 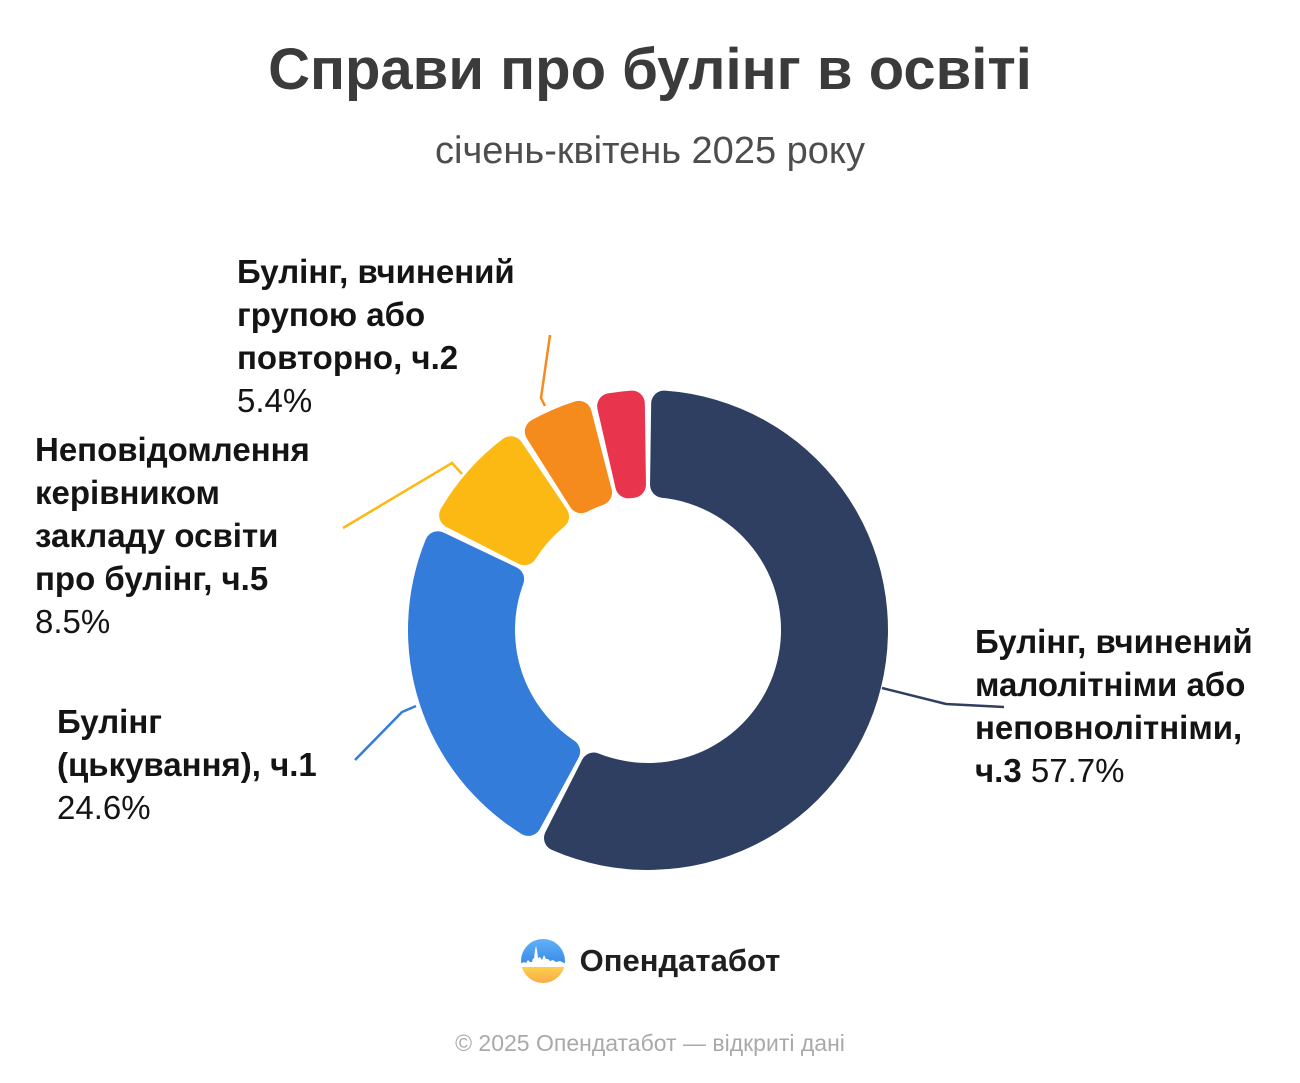 What do you see at coordinates (275, 400) in the screenshot?
I see `callout-value: 5.4%` at bounding box center [275, 400].